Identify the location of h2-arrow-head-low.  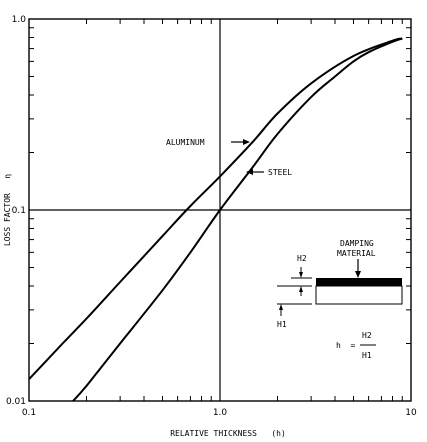
(301, 289).